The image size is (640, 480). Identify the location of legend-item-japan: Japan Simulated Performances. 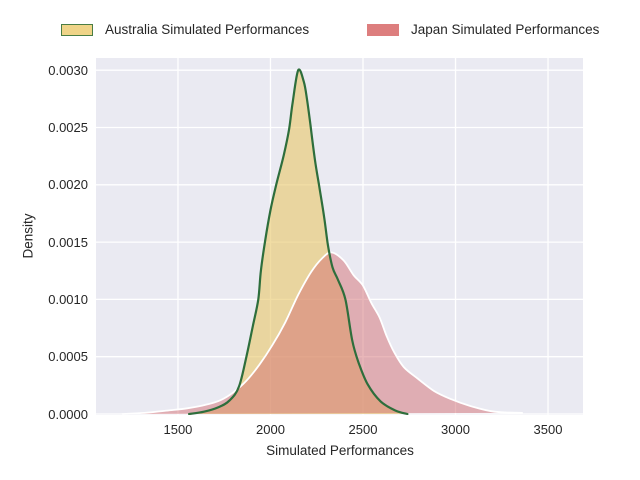
(483, 30).